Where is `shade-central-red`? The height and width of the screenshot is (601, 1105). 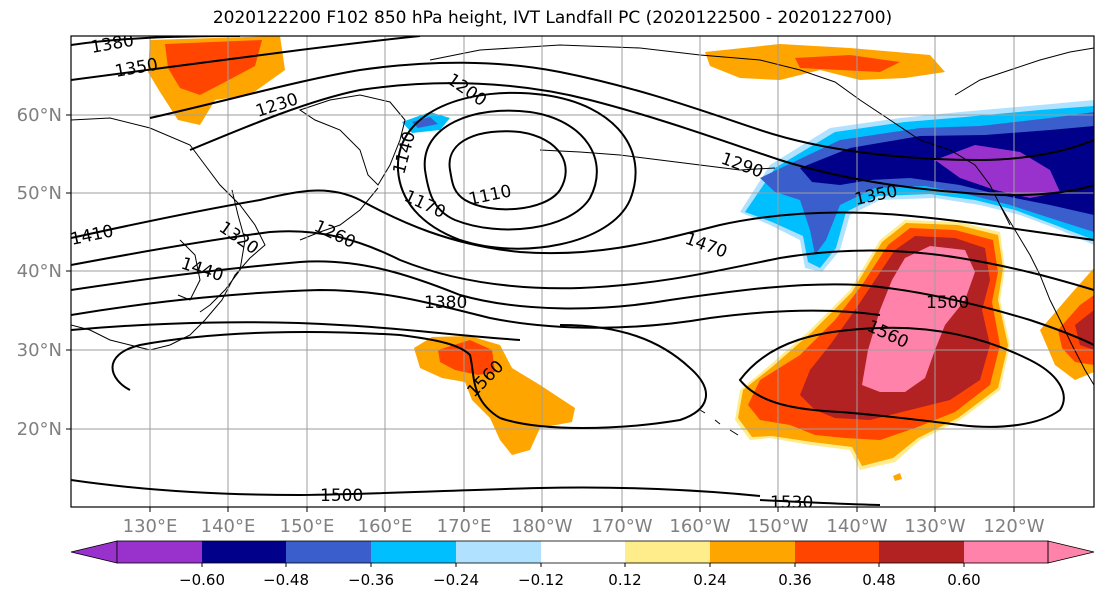 shade-central-red is located at coordinates (466, 357).